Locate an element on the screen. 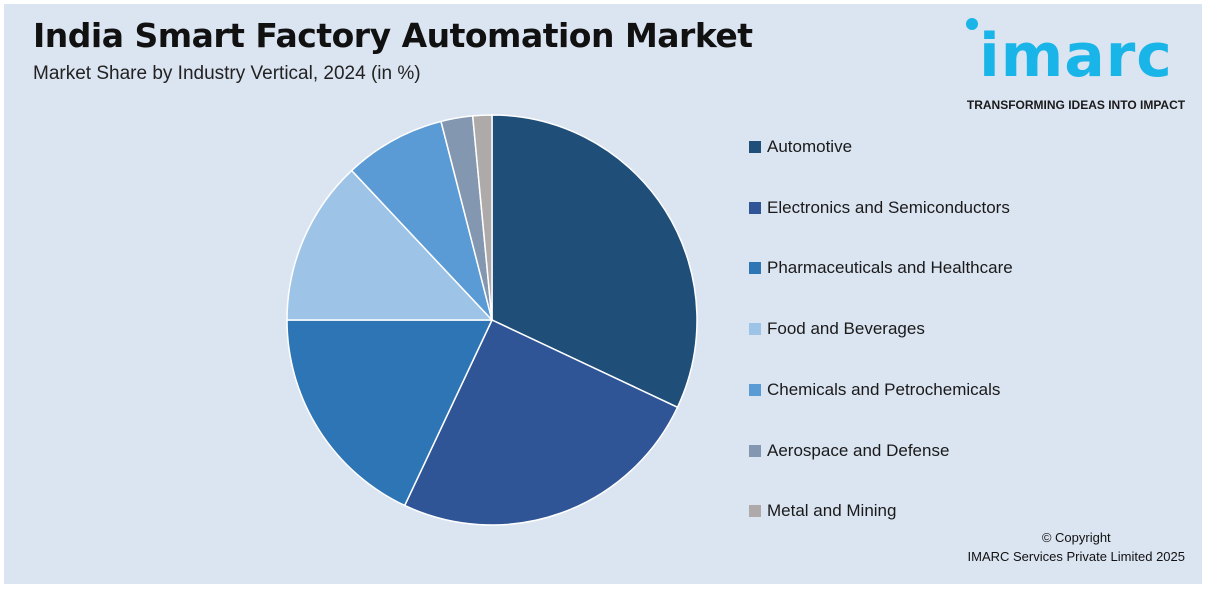 The image size is (1211, 595). pie-slice-food-and-beverages is located at coordinates (390, 245).